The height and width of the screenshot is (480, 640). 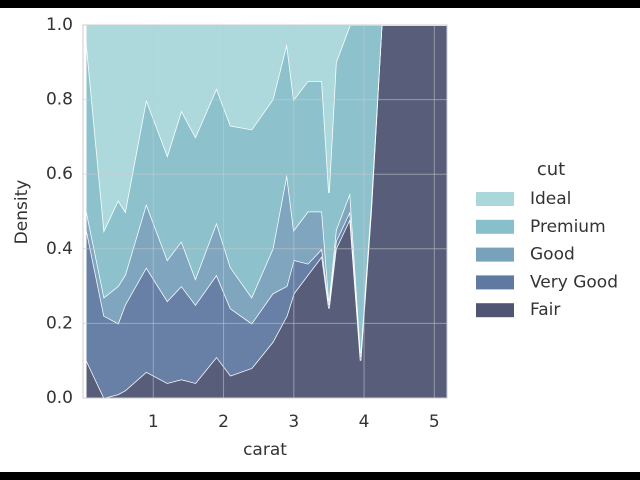 I want to click on legend-label: Premium, so click(x=568, y=227).